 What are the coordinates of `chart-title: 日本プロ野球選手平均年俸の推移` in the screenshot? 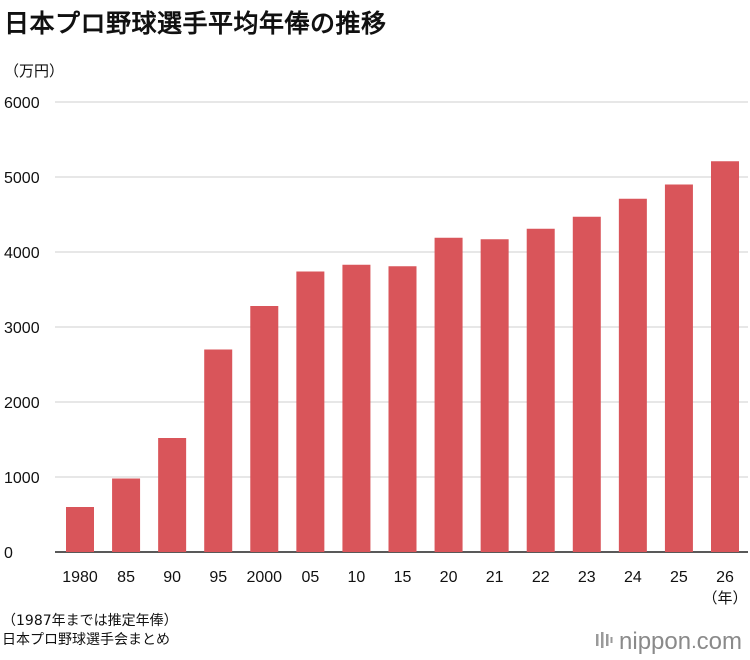 It's located at (195, 23).